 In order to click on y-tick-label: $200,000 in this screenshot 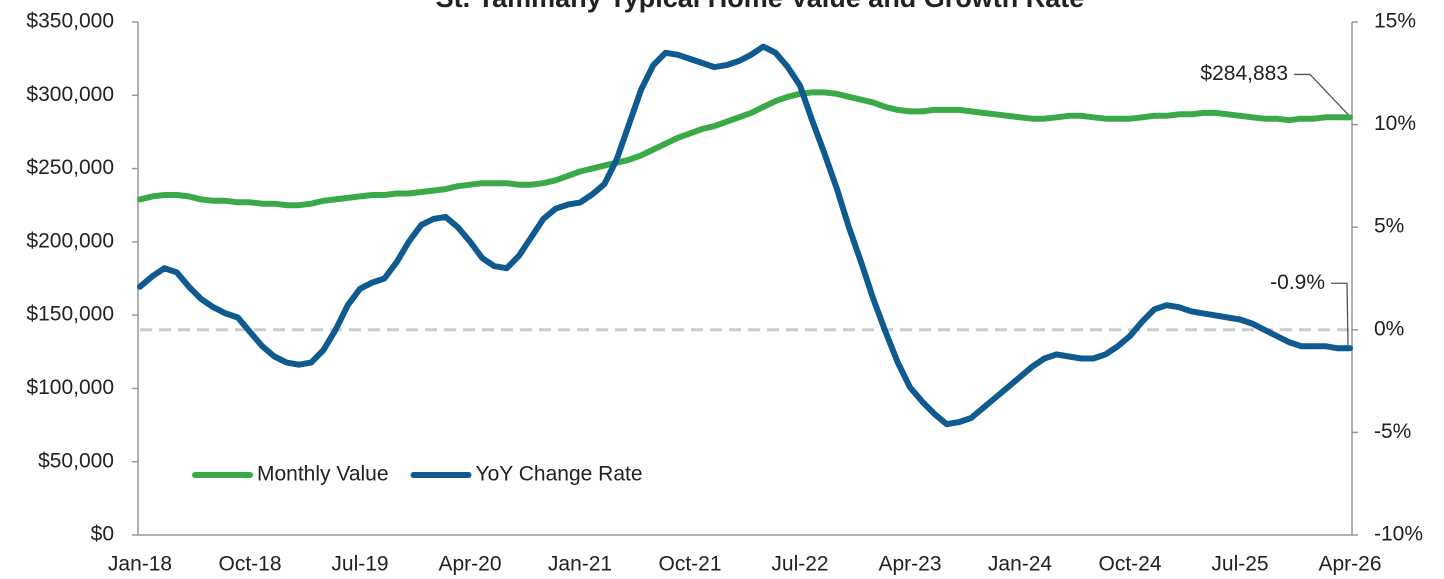, I will do `click(70, 240)`.